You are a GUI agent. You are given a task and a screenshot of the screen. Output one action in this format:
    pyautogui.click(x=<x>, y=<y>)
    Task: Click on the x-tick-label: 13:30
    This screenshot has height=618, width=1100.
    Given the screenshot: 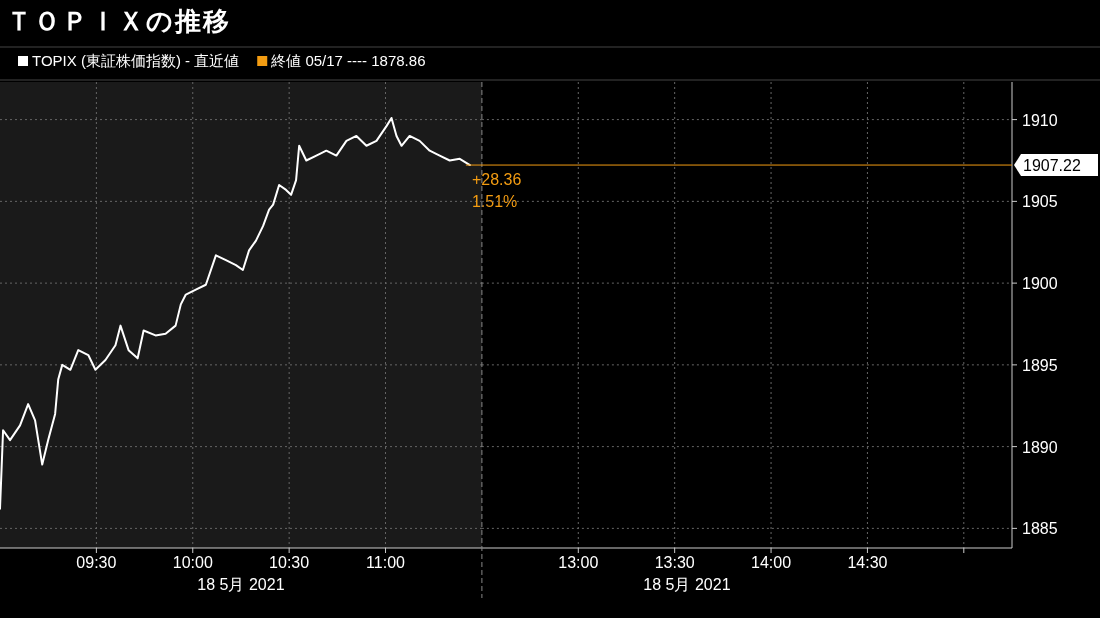 What is the action you would take?
    pyautogui.click(x=674, y=562)
    